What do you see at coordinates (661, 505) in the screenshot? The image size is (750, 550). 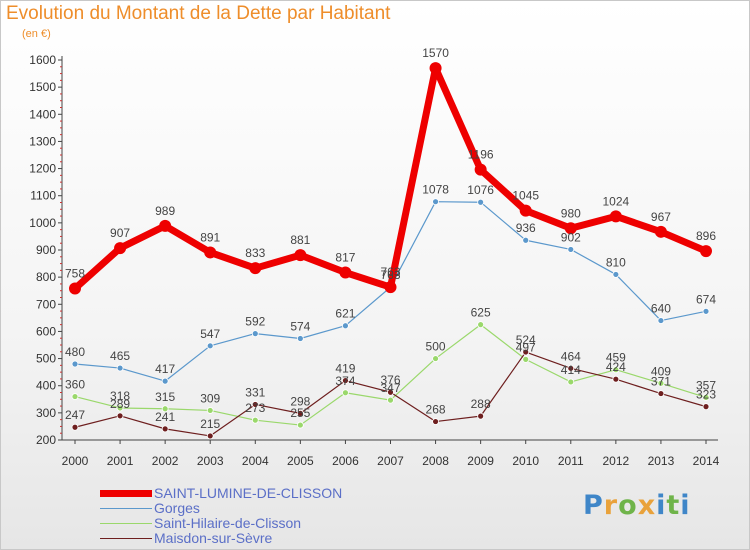 I see `logo-letter: i` at bounding box center [661, 505].